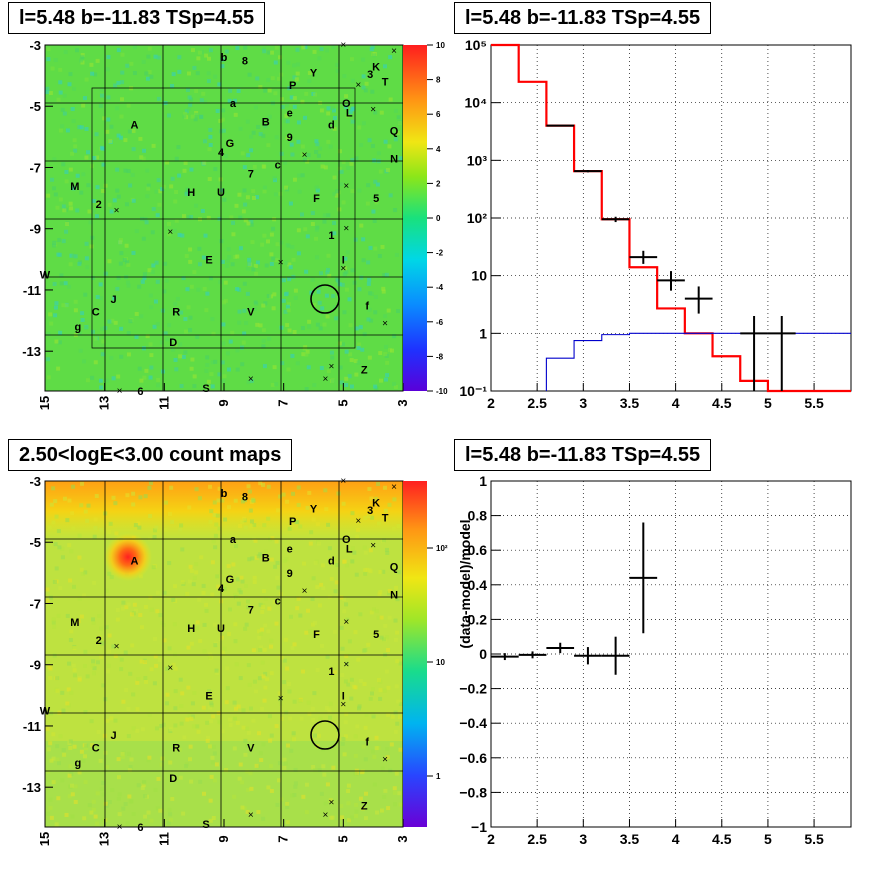 This screenshot has width=896, height=872. What do you see at coordinates (290, 574) in the screenshot?
I see `source-label: 9` at bounding box center [290, 574].